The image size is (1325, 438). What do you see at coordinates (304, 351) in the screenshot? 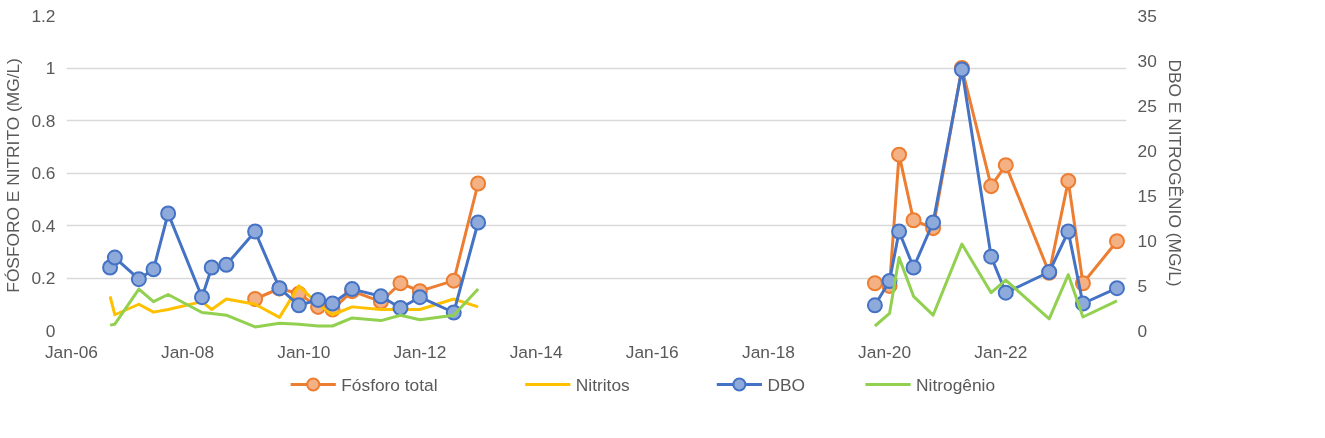
I see `x-tick-label: Jan-10` at bounding box center [304, 351].